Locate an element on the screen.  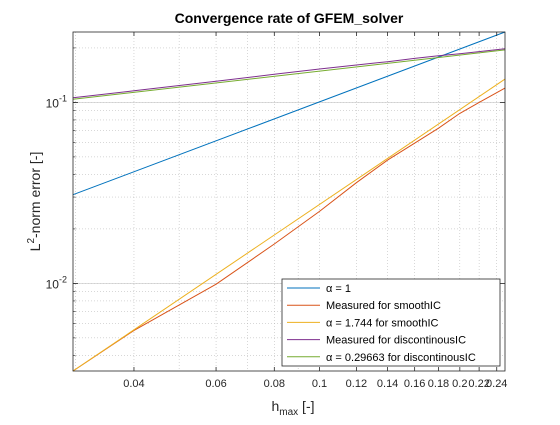
x-tick-label: 0.18 is located at coordinates (438, 384).